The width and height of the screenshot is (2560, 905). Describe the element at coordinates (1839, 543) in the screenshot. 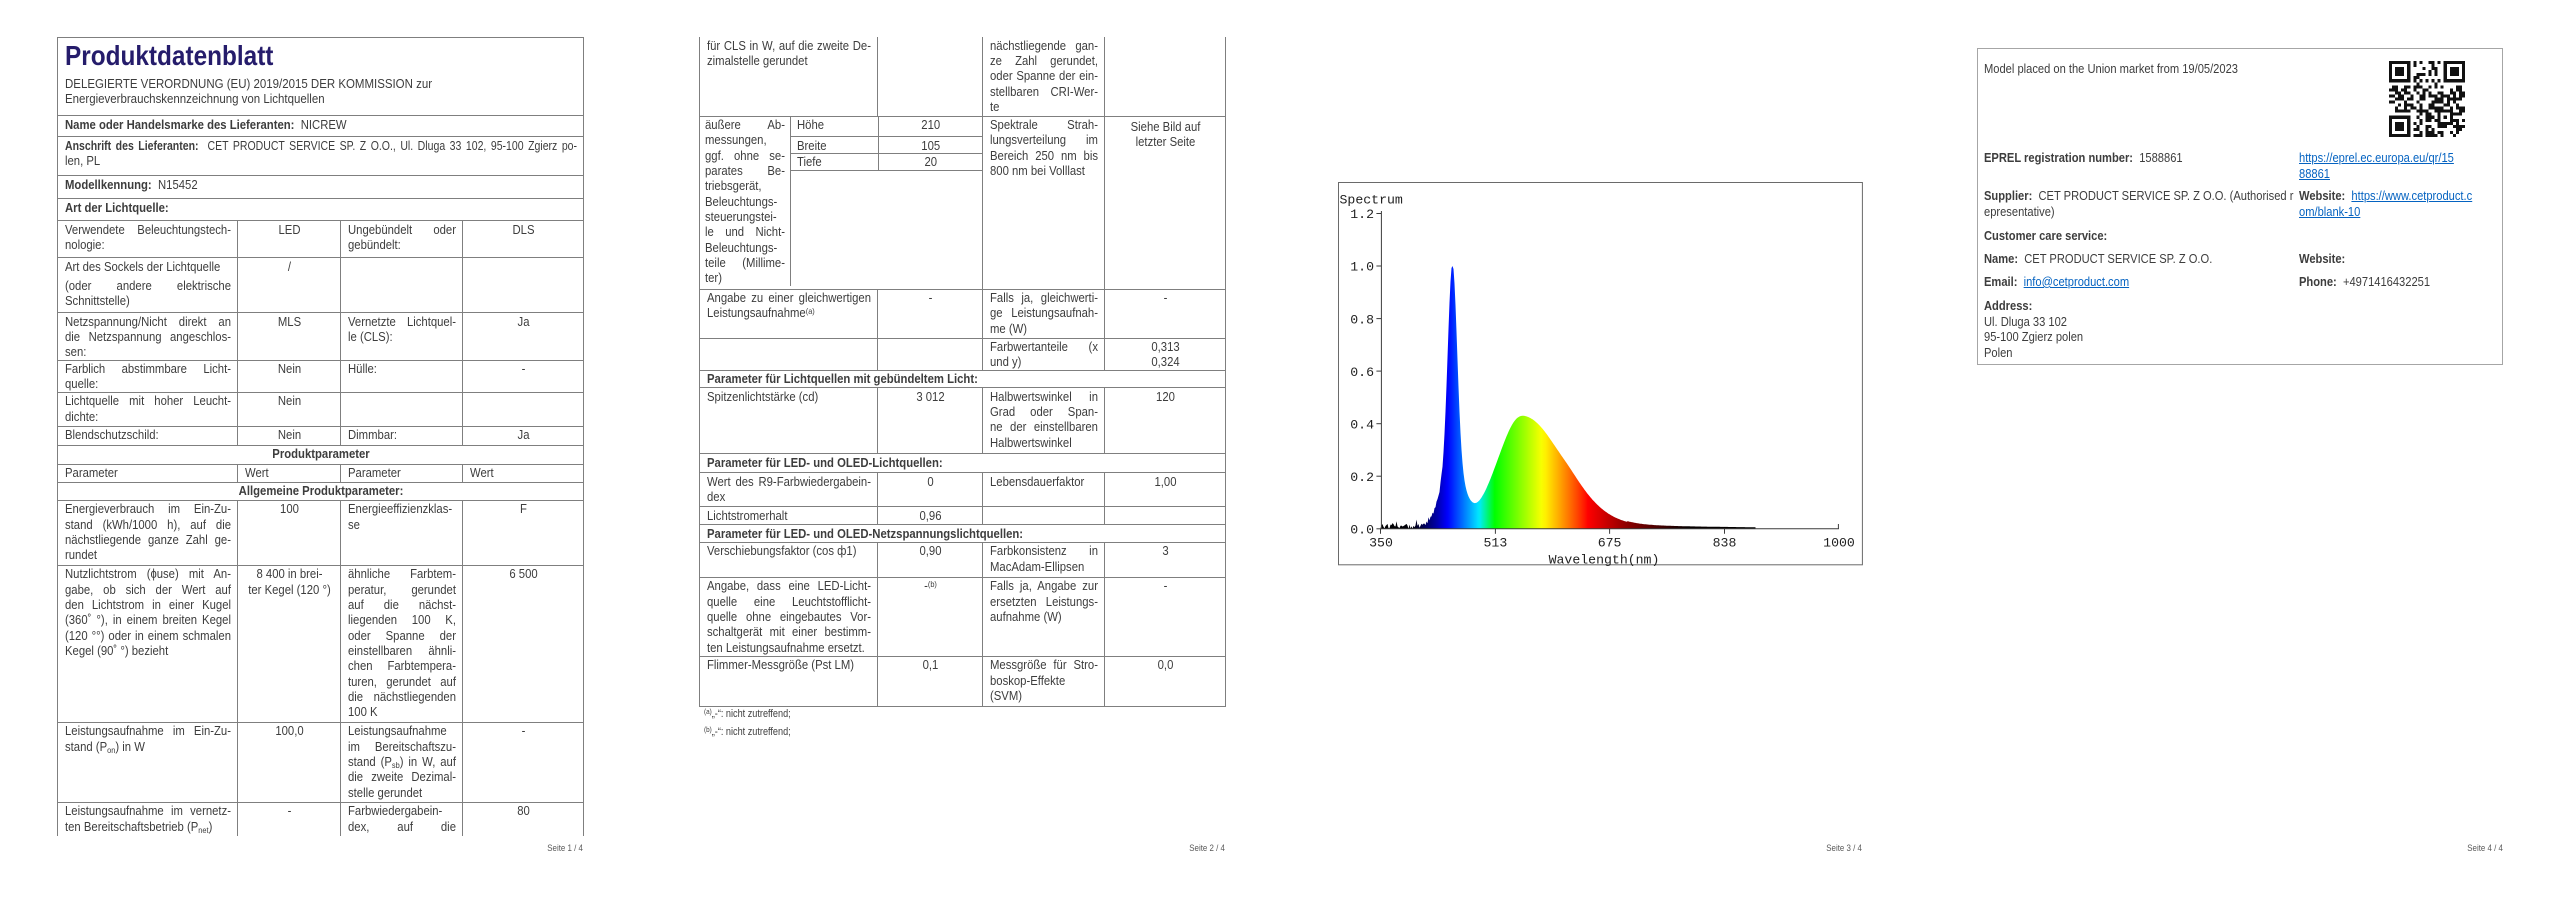

I see `svg-text: 1000` at that location.